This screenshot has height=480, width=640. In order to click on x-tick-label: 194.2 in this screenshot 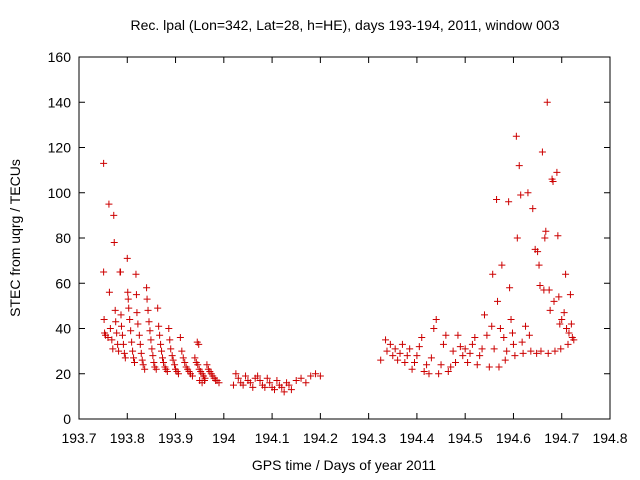, I will do `click(320, 438)`.